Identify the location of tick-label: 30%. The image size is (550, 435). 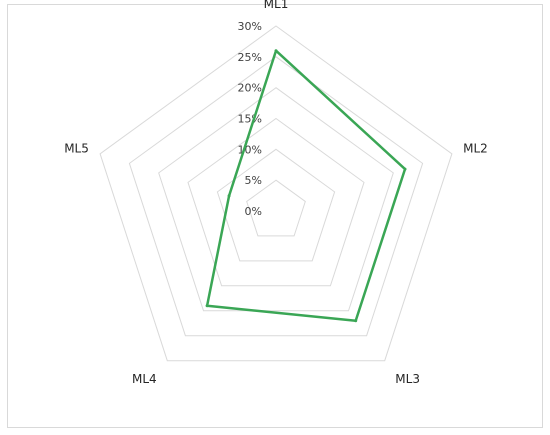
(250, 26).